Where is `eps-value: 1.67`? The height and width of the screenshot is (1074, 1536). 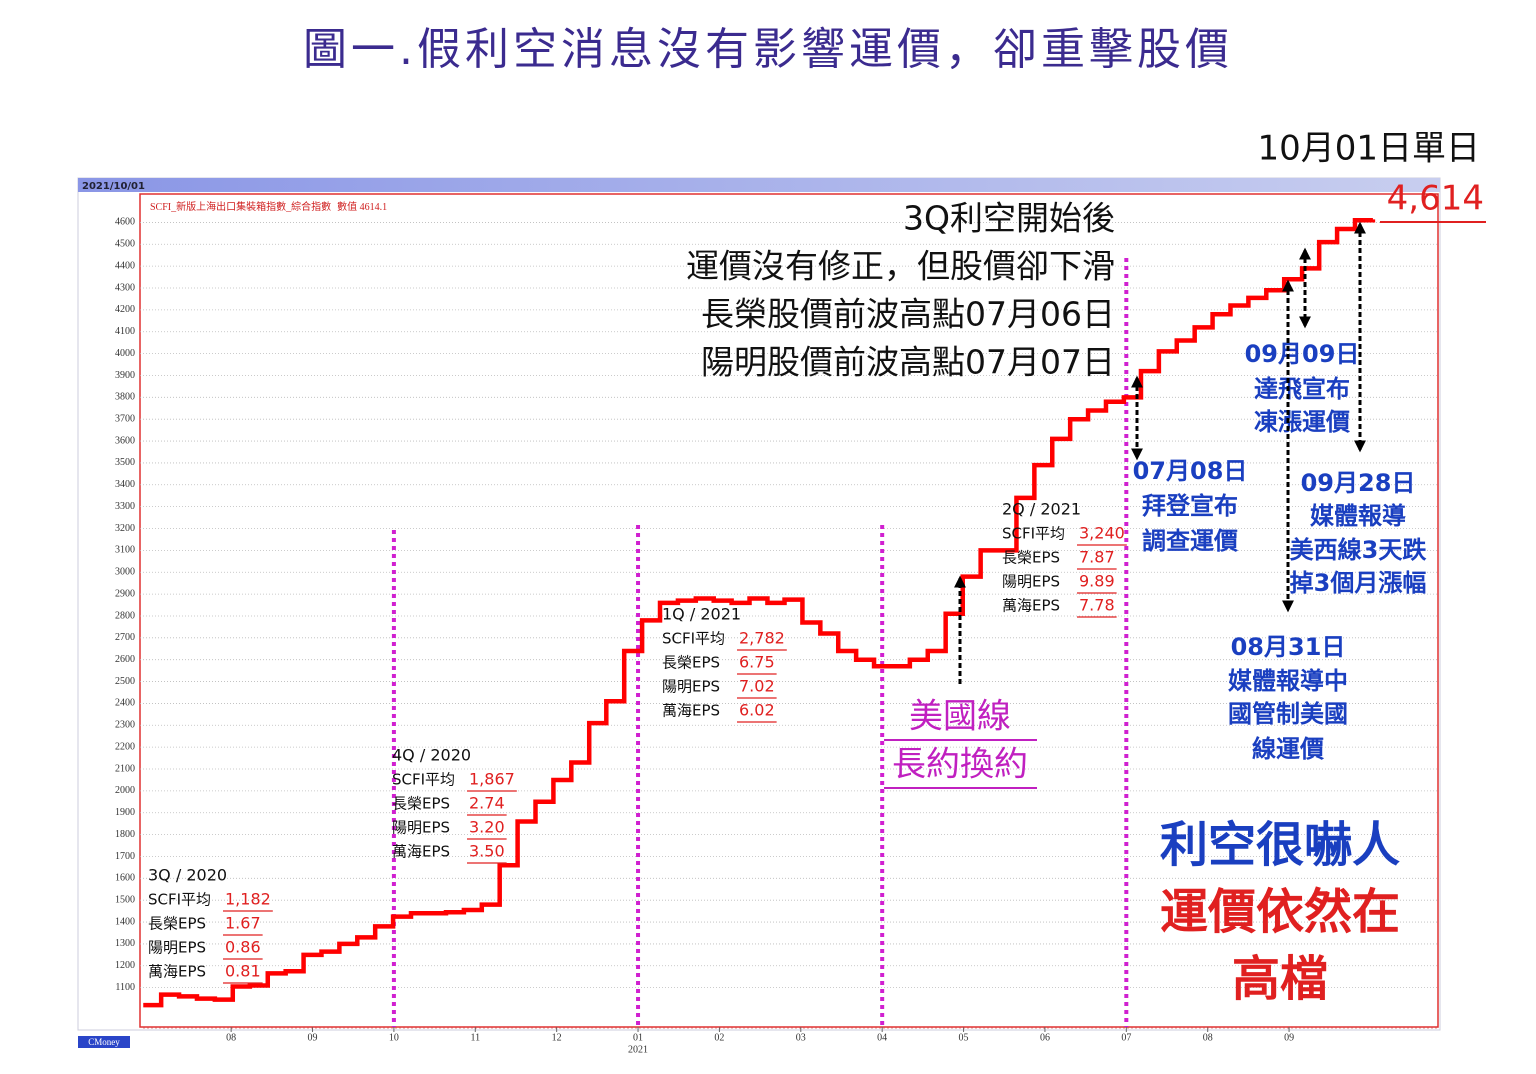 eps-value: 1.67 is located at coordinates (243, 923).